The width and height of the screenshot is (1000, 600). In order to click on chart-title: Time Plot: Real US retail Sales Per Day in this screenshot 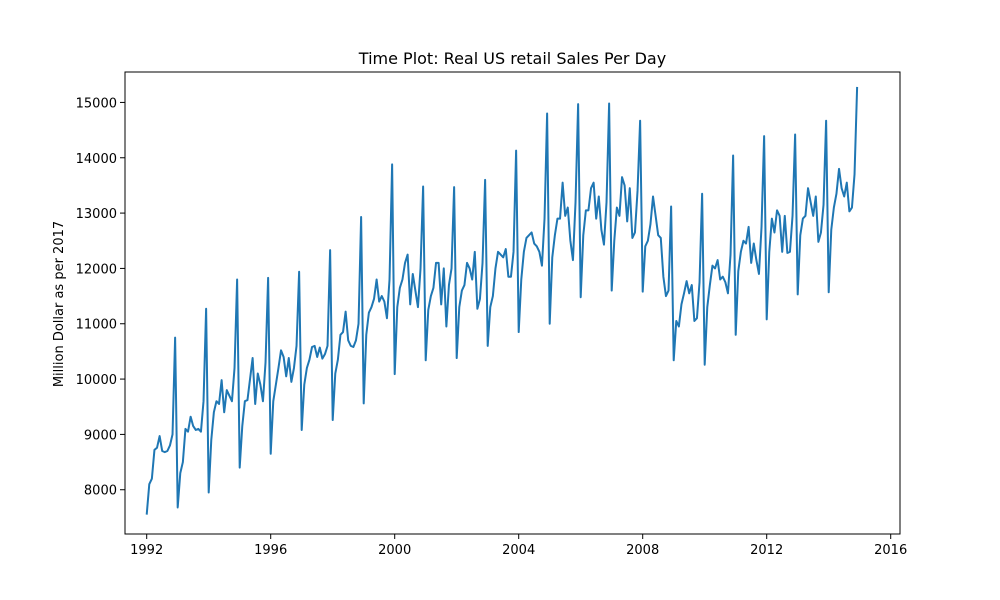, I will do `click(512, 58)`.